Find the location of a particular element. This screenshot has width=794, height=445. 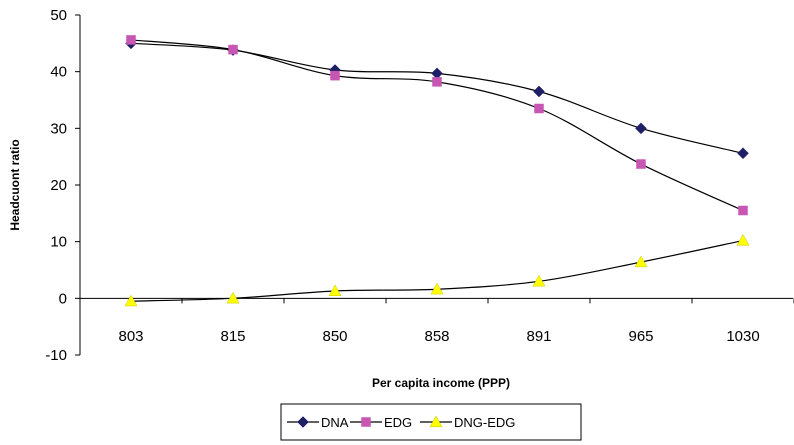

y-axis: -10 0 10 20 30 40 50 is located at coordinates (63, 185).